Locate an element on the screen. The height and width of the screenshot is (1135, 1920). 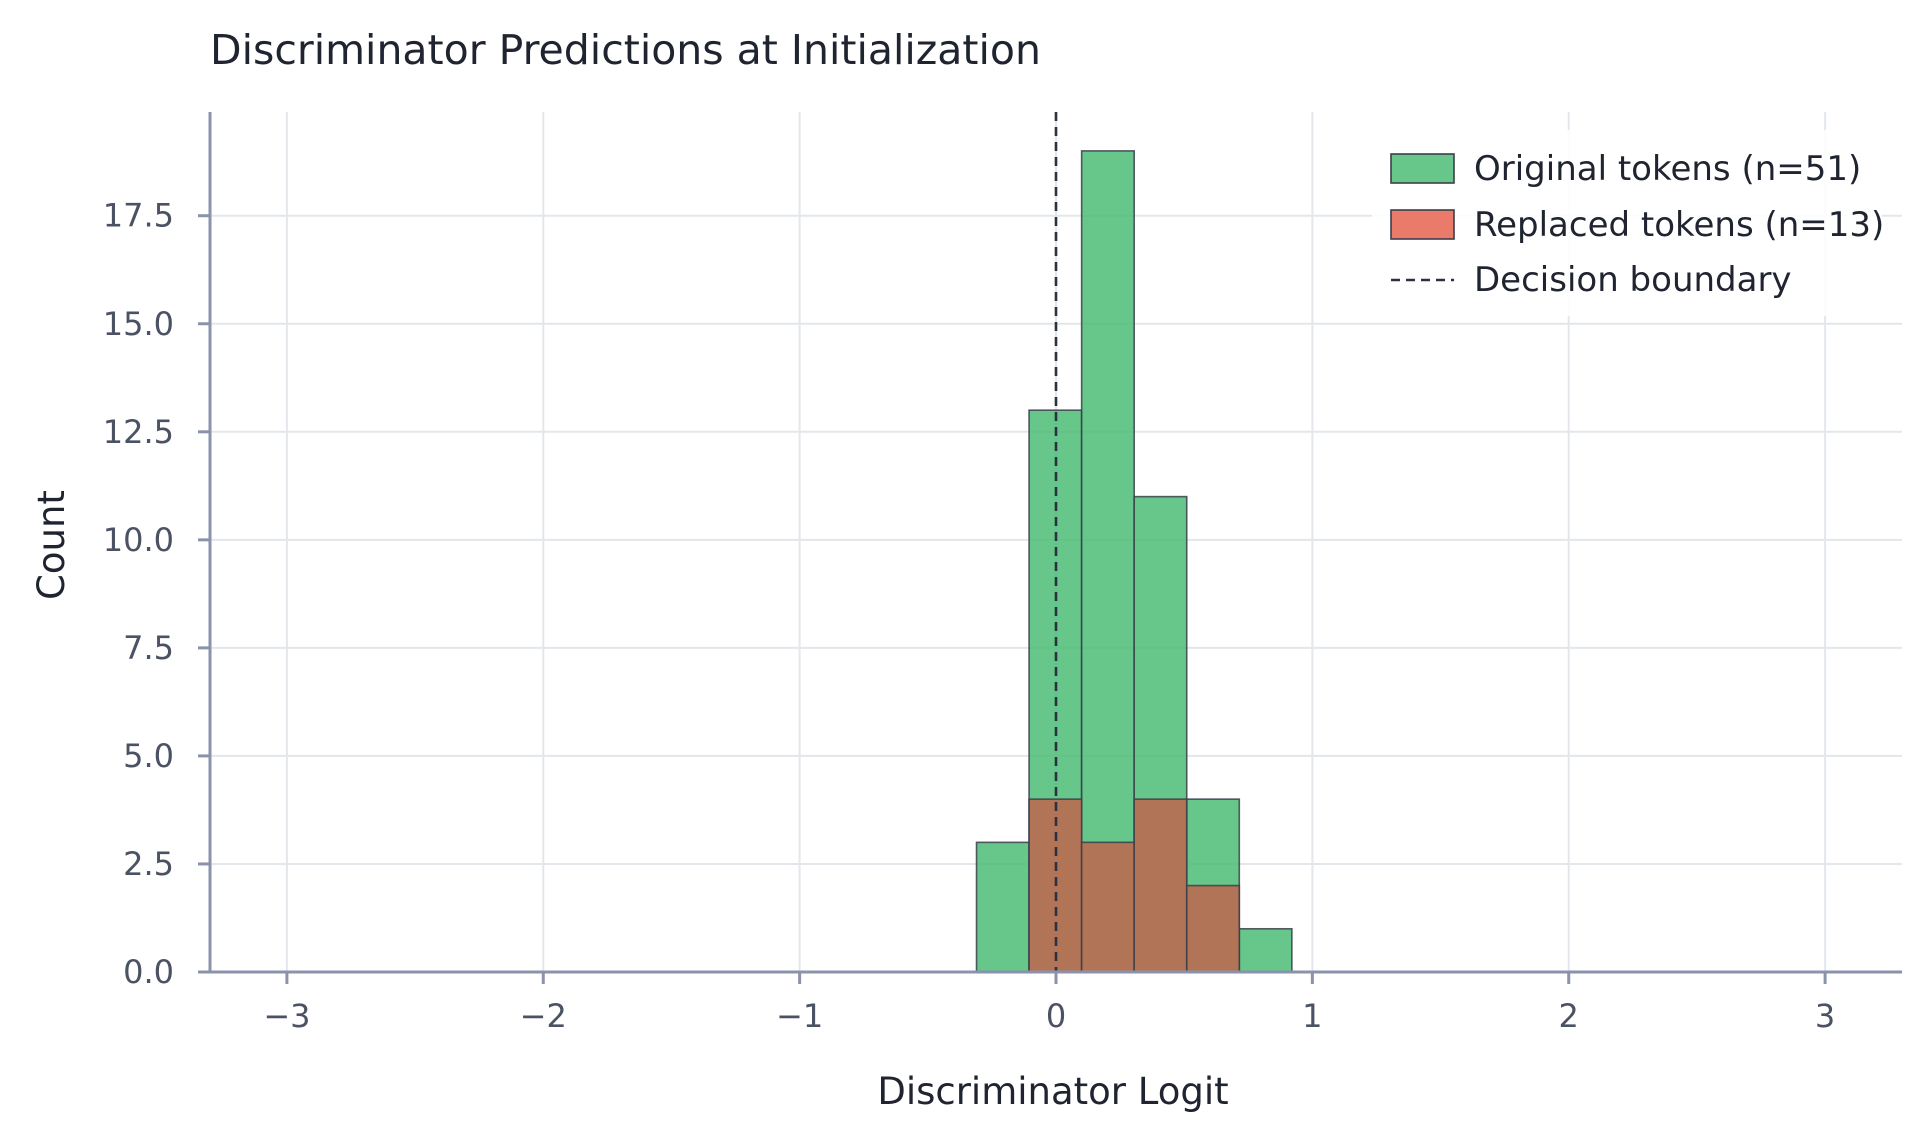
x-tick-label: 2 is located at coordinates (1569, 1016).